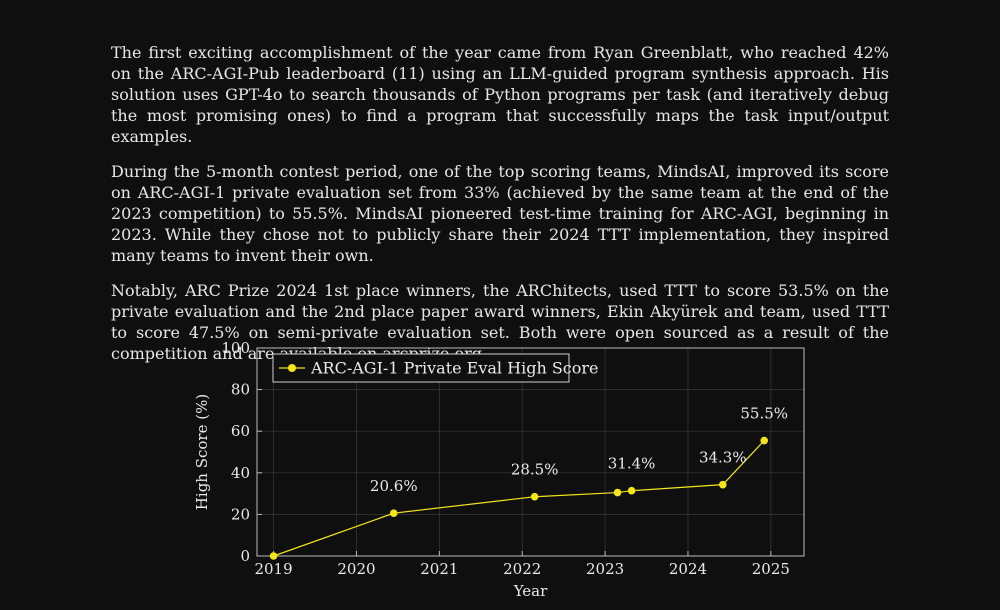  I want to click on legend: ARC-AGI-1 Private Eval High Score, so click(435, 368).